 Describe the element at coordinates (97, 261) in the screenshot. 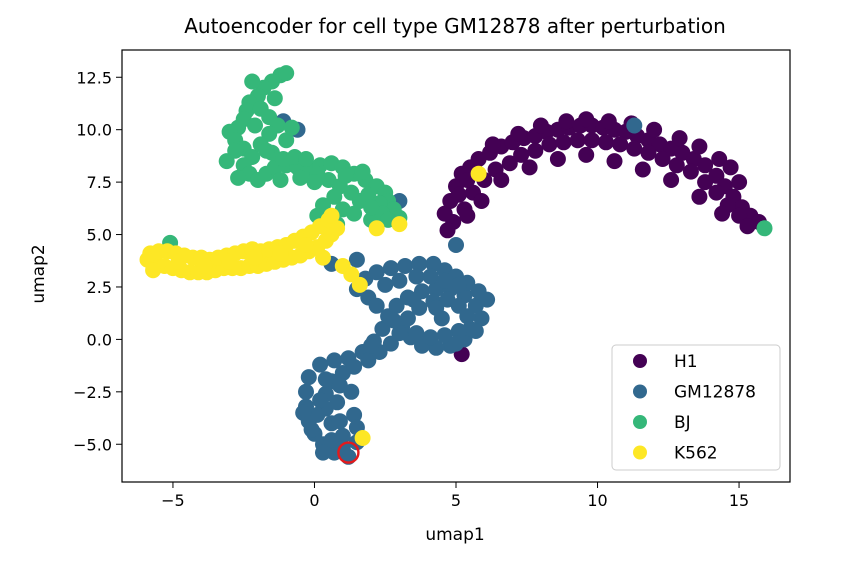

I see `y-axis-ticks: −5.0 −2.5 0.0 2.5 5.0 7.5 10.0 12.5` at that location.